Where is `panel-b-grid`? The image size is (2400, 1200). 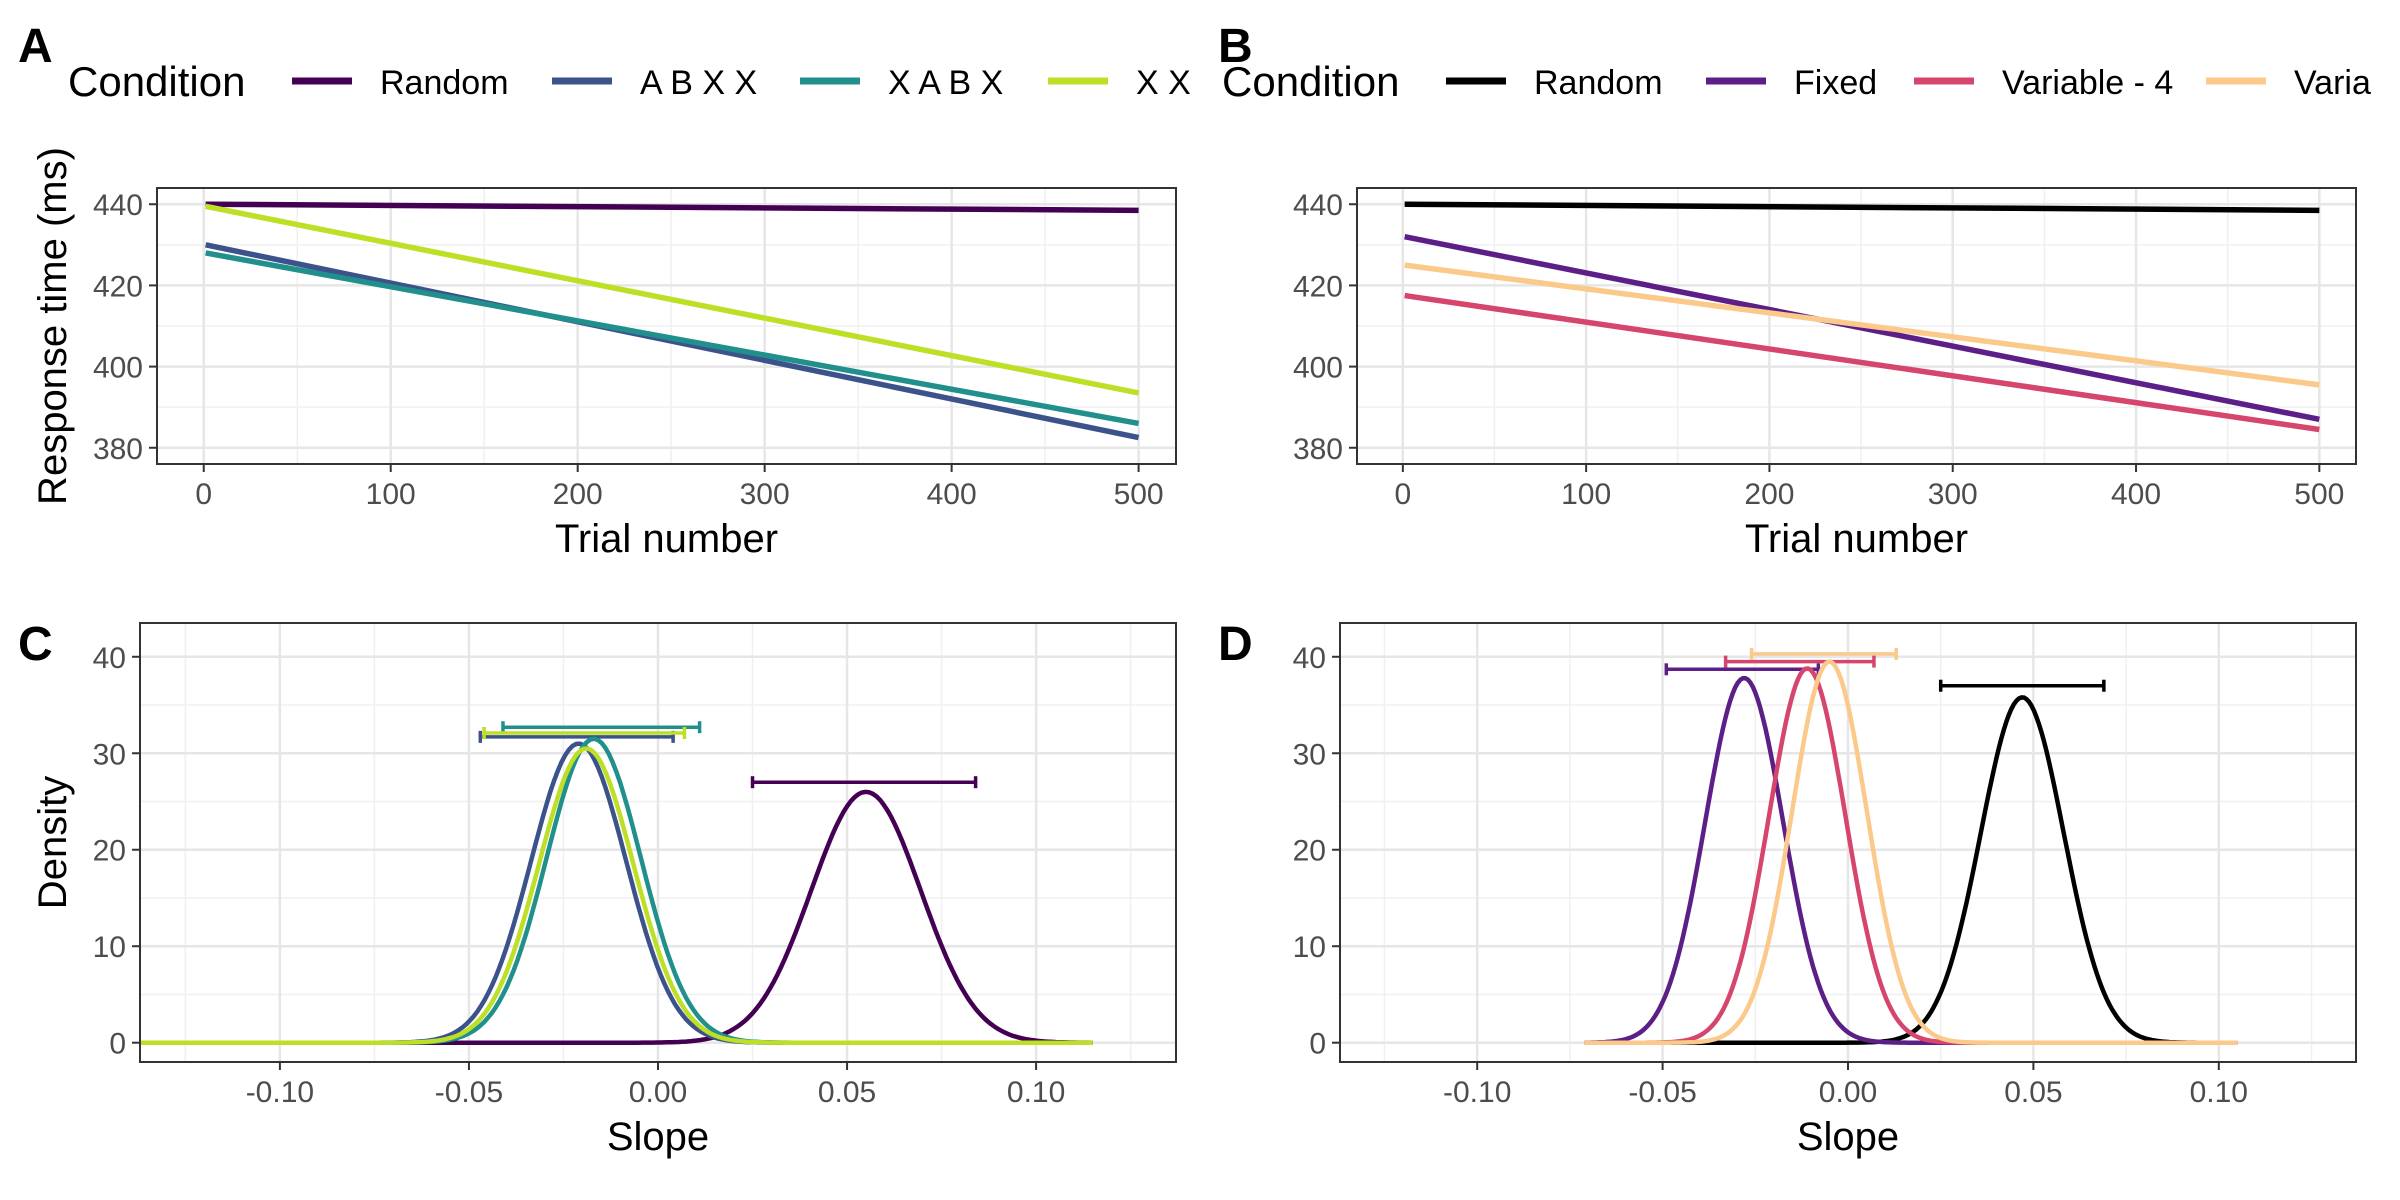 panel-b-grid is located at coordinates (1856, 326).